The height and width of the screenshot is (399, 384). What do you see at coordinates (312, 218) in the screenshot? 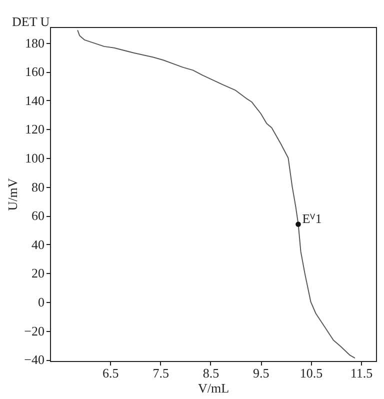
I see `annotation: Eⱽ1` at bounding box center [312, 218].